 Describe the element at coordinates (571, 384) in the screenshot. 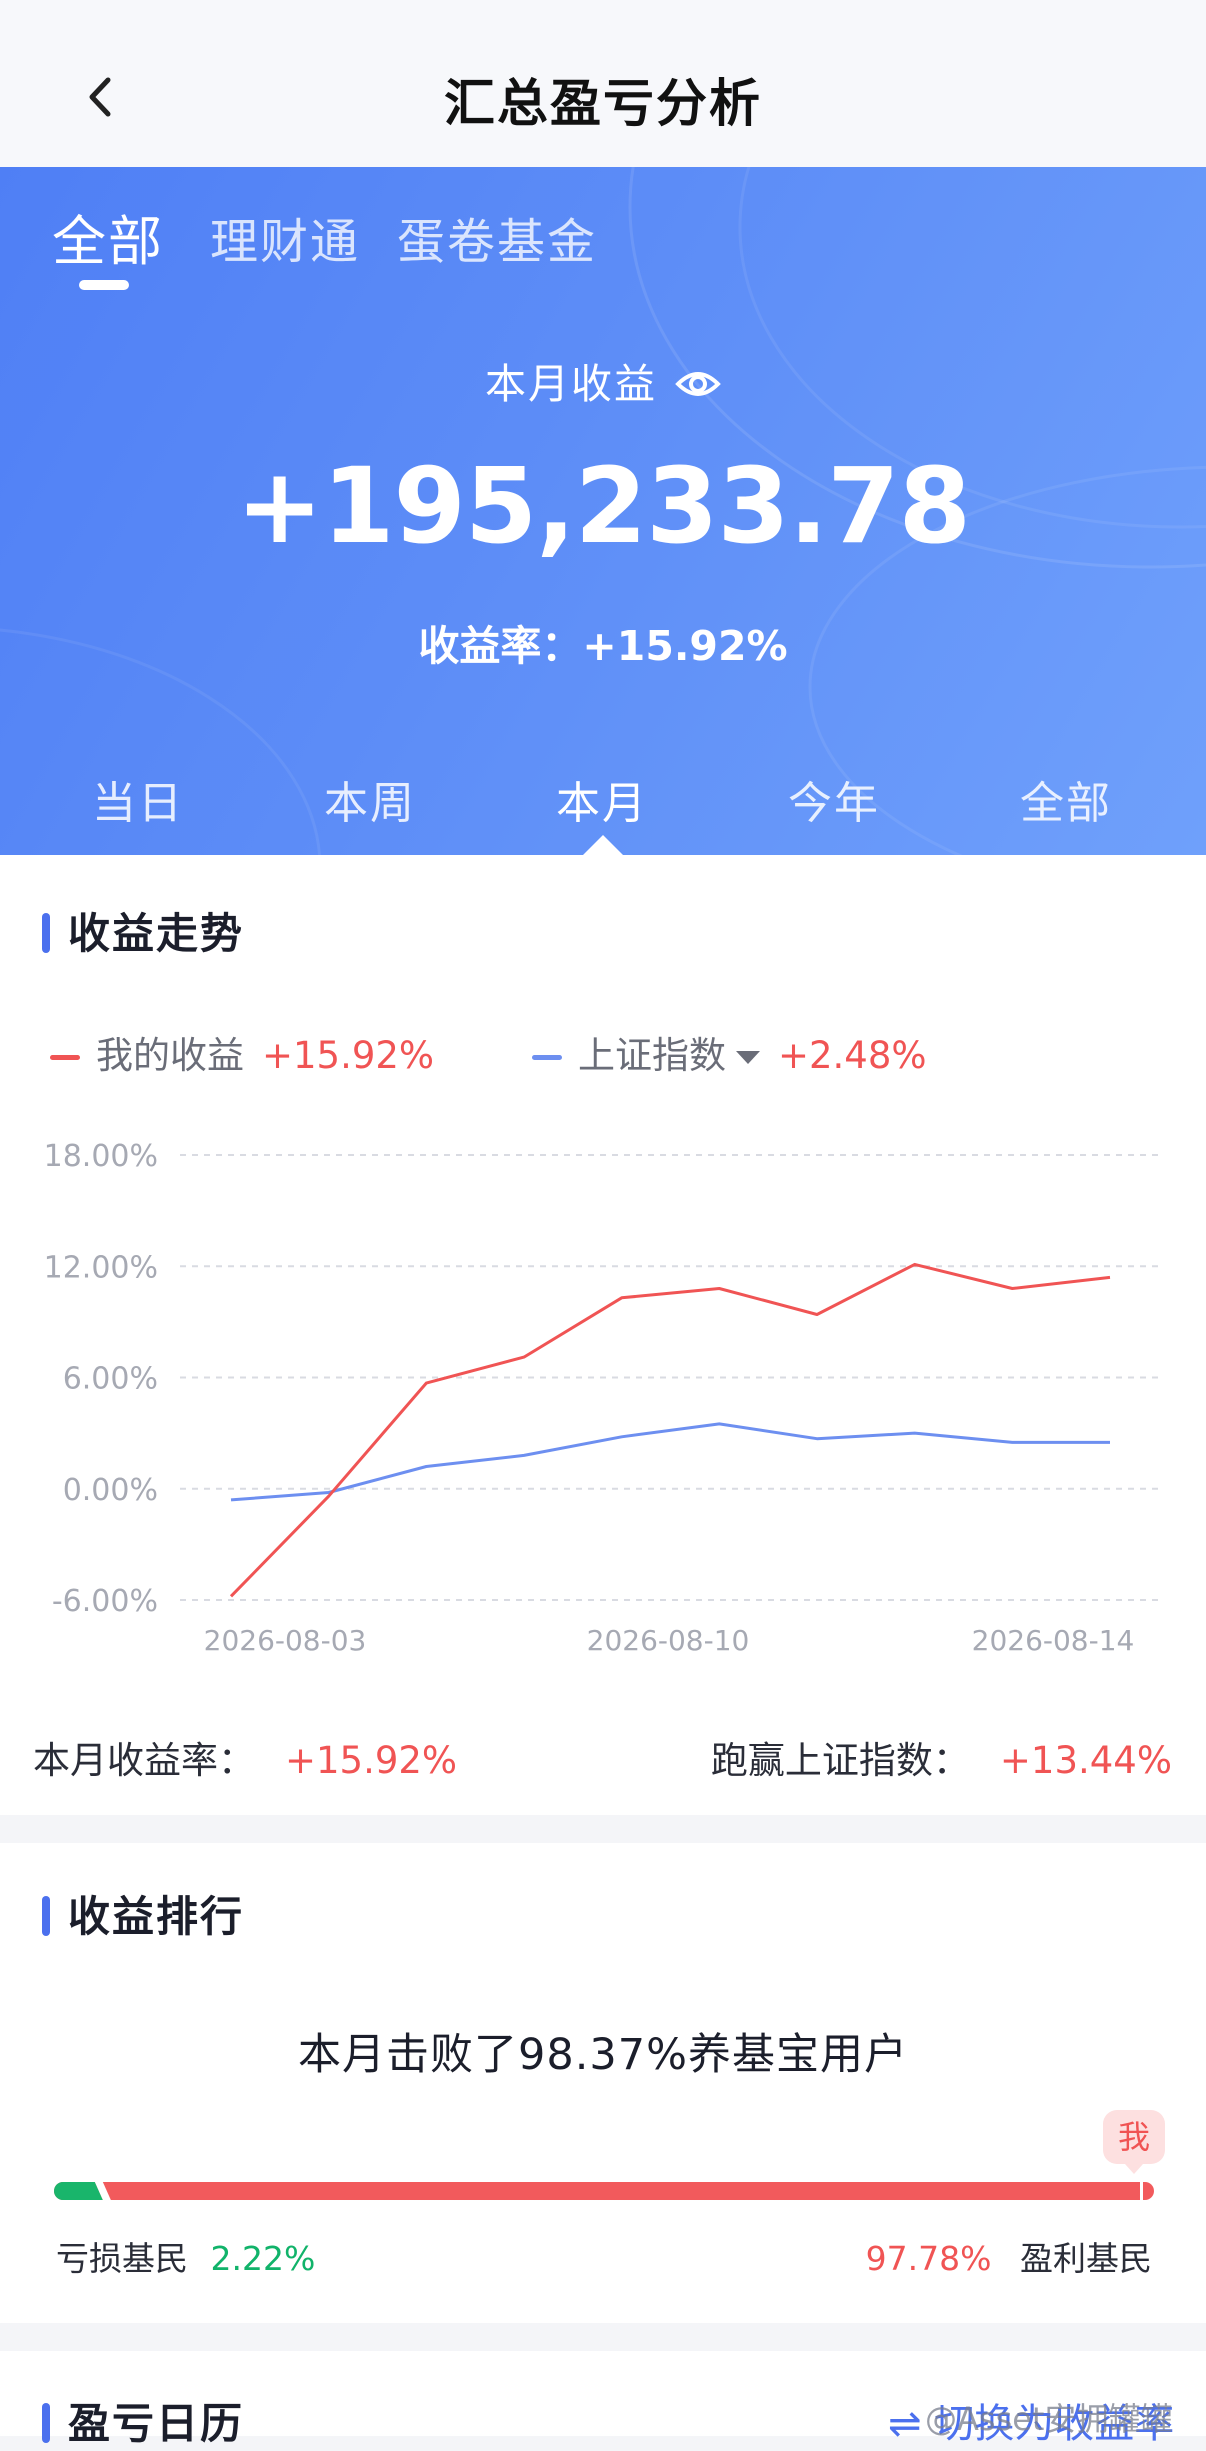

I see `income-label: 本月收益` at that location.